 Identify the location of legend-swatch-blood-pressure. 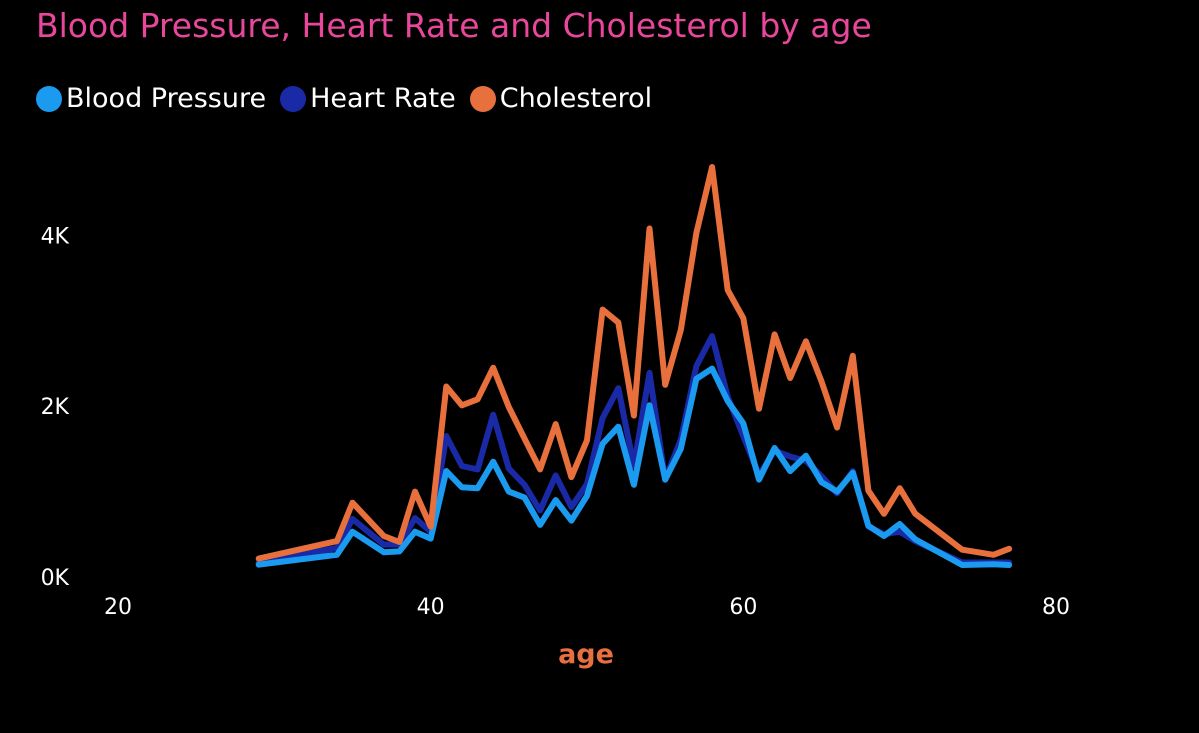
(49, 99).